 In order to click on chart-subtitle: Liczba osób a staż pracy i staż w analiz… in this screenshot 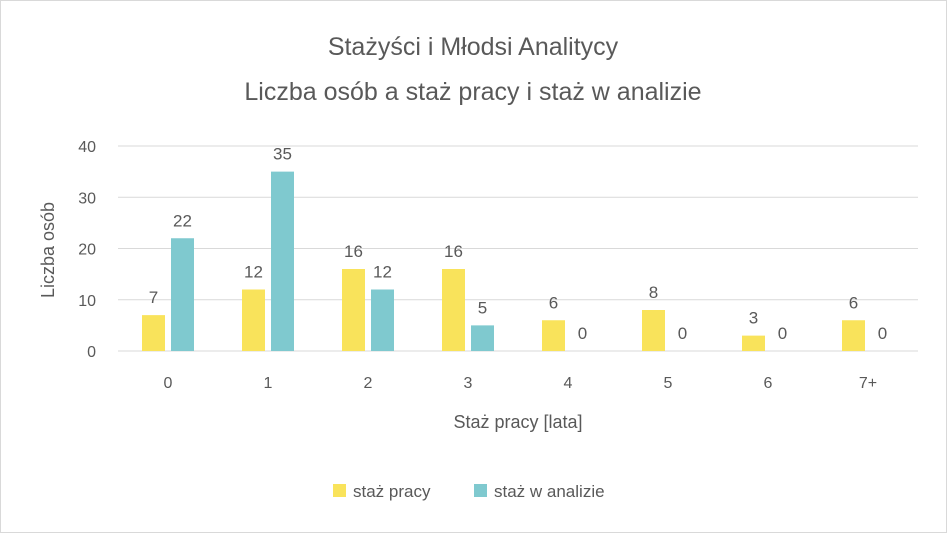, I will do `click(472, 92)`.